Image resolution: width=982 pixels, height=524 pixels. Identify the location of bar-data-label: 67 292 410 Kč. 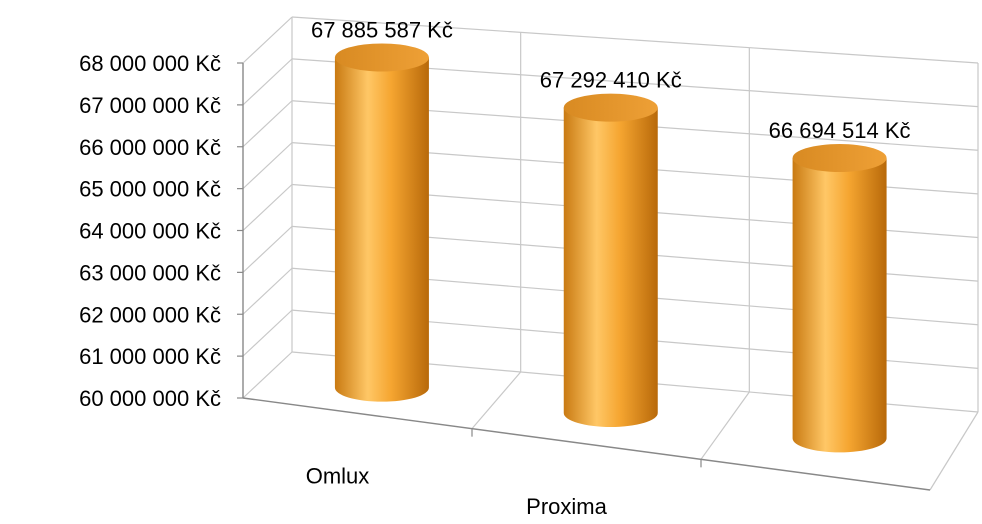
(611, 80).